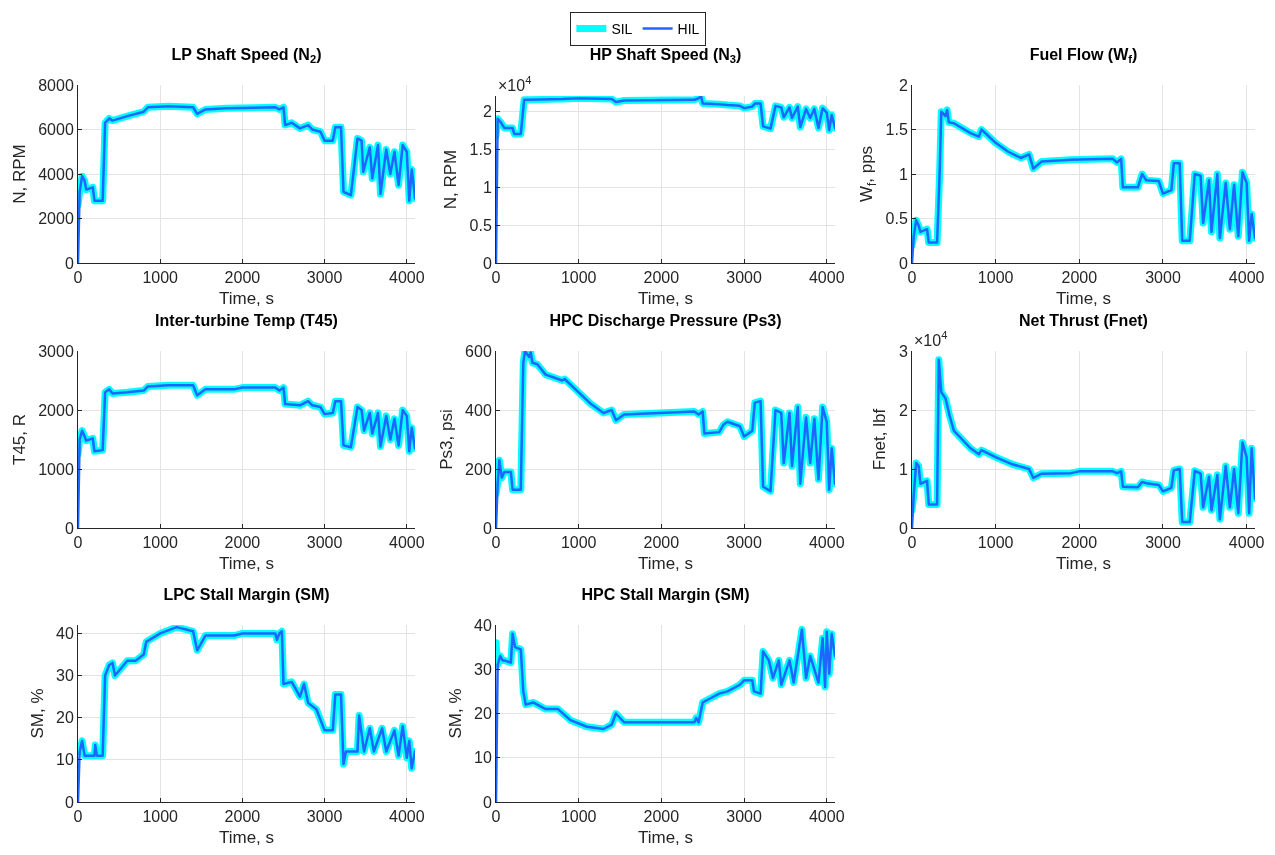 Image resolution: width=1275 pixels, height=855 pixels. What do you see at coordinates (688, 28) in the screenshot?
I see `legend-label: HIL` at bounding box center [688, 28].